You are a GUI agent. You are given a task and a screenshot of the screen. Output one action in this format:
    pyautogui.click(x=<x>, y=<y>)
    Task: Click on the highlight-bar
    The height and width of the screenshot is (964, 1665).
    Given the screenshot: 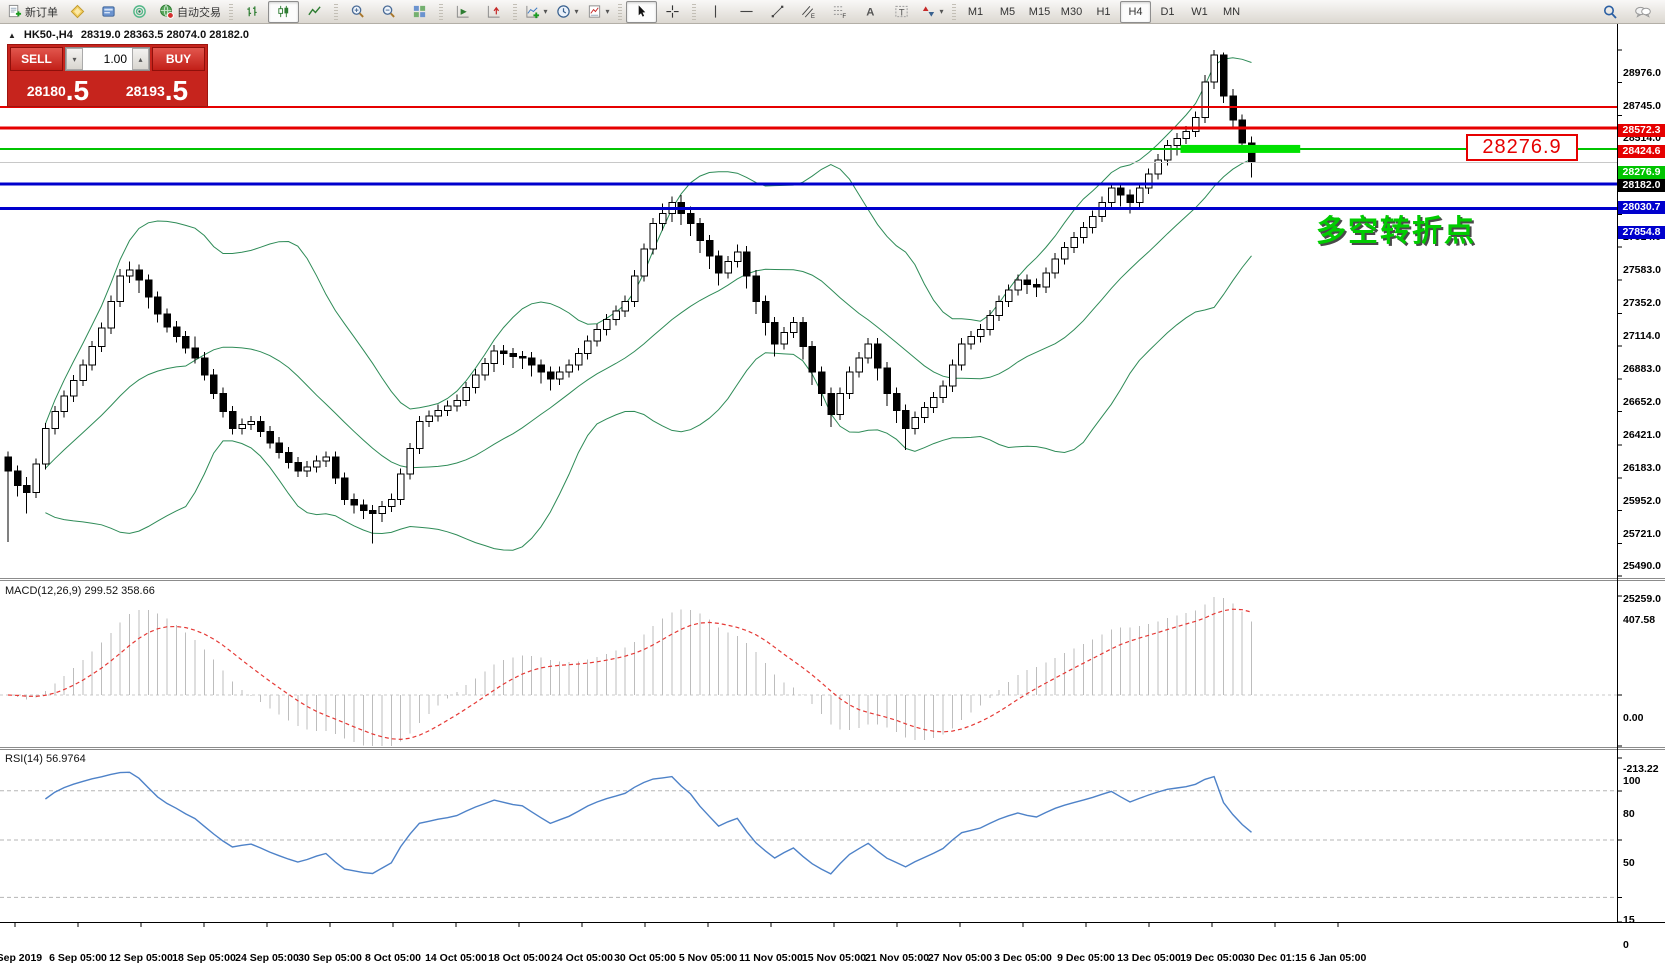 What is the action you would take?
    pyautogui.click(x=1240, y=148)
    